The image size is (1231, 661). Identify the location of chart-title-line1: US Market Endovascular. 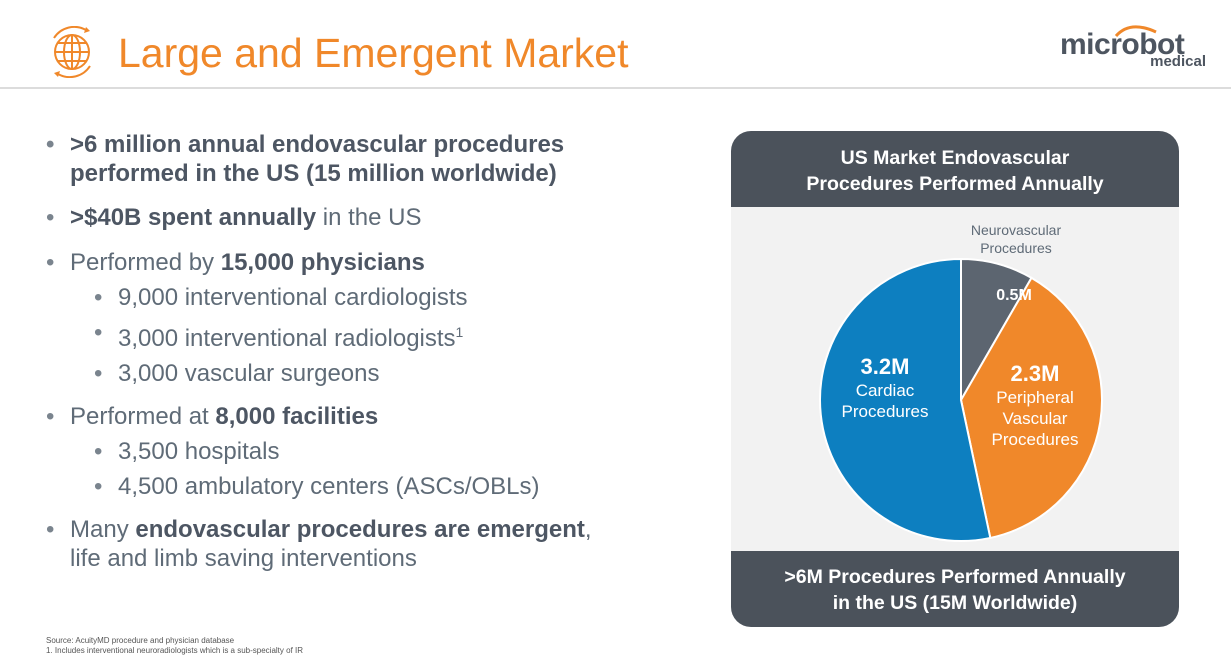
(955, 158).